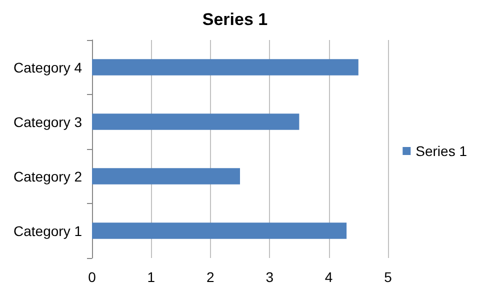  What do you see at coordinates (270, 277) in the screenshot?
I see `x-tick-label: 3` at bounding box center [270, 277].